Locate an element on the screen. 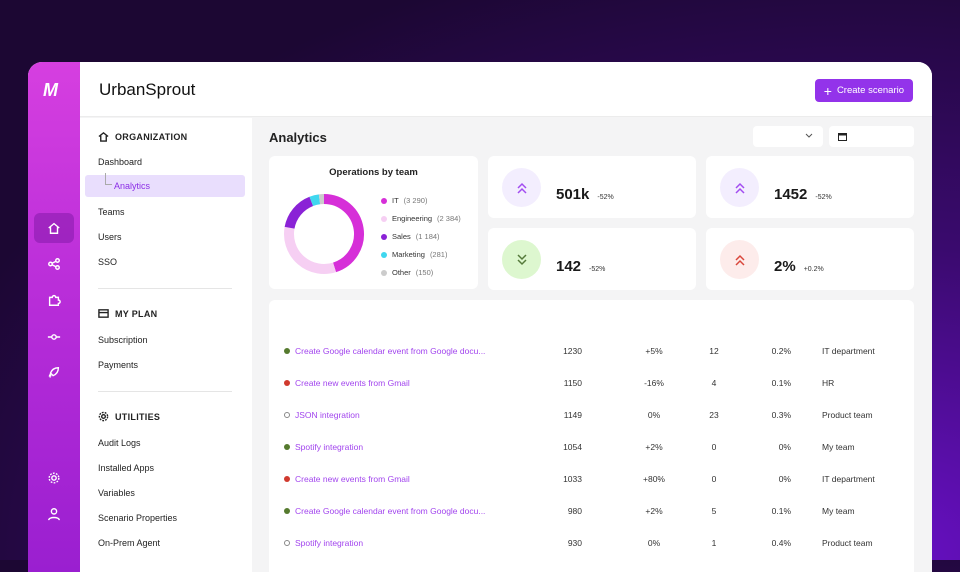 This screenshot has height=572, width=960. donut-chart is located at coordinates (324, 234).